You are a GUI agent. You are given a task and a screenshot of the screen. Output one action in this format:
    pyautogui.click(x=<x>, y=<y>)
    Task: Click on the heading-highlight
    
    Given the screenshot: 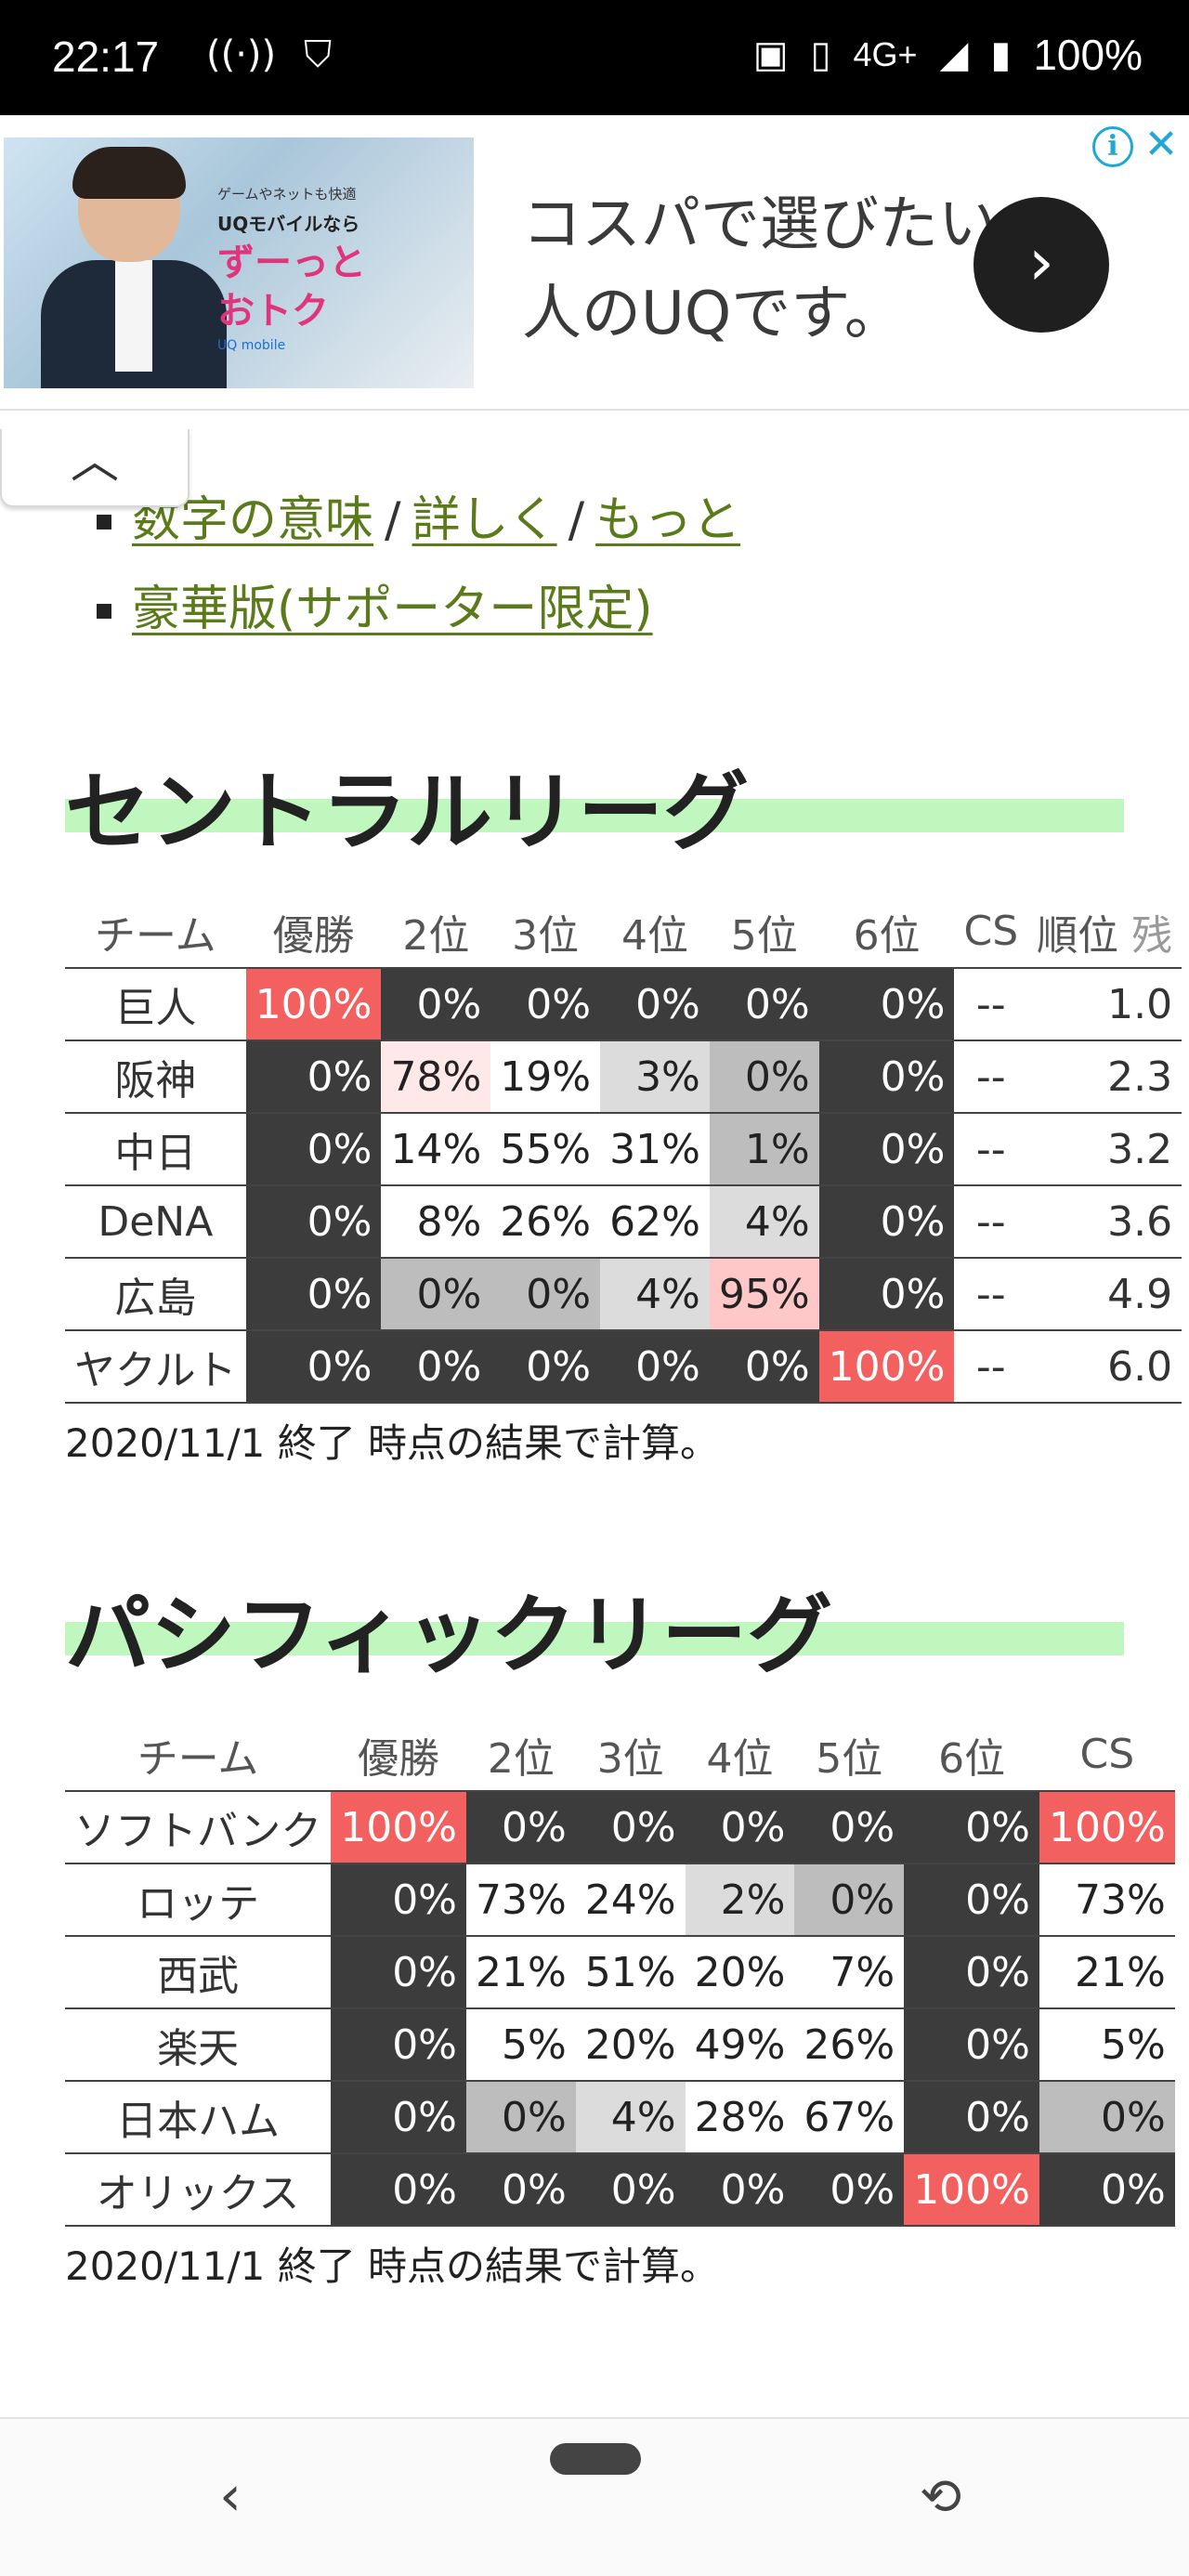 What is the action you would take?
    pyautogui.click(x=594, y=1638)
    